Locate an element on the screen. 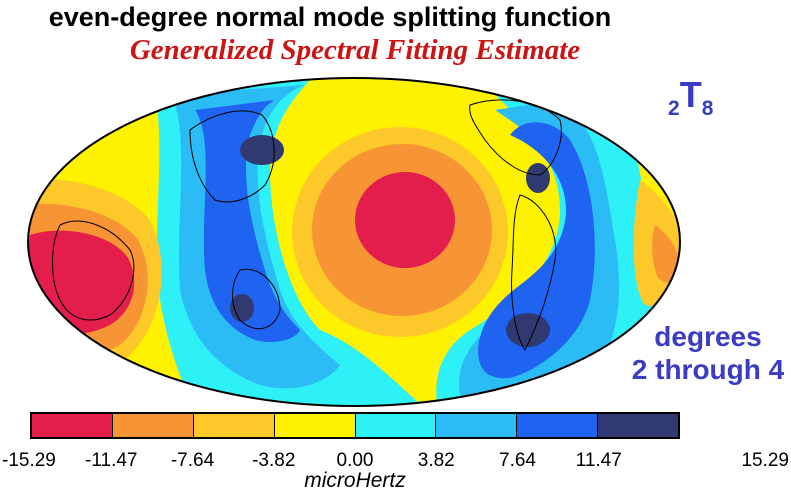 The width and height of the screenshot is (791, 493). colorbar-tick-label: 3.82 is located at coordinates (436, 460).